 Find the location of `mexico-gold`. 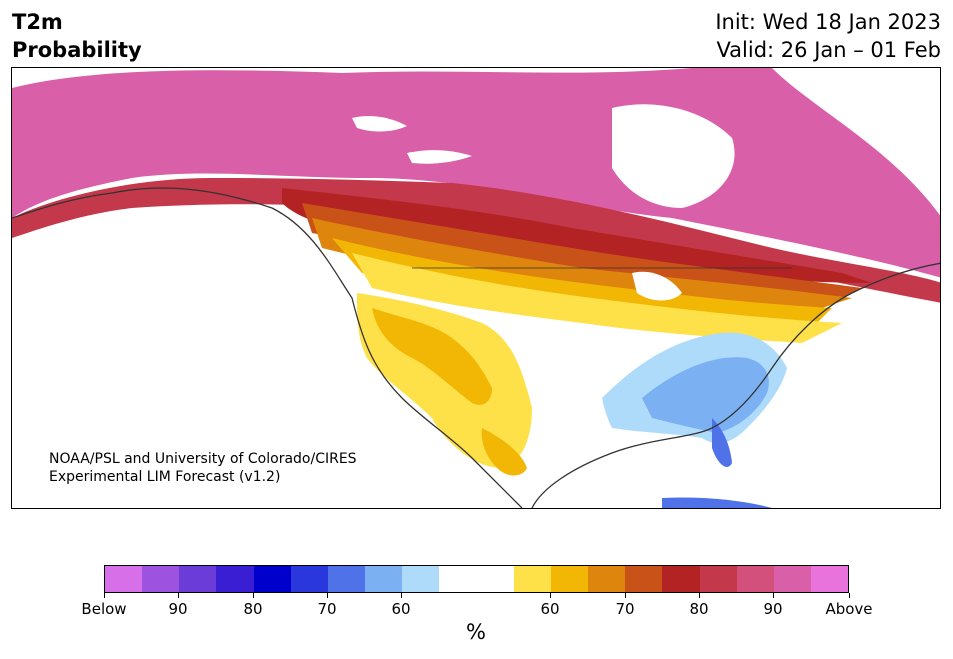

mexico-gold is located at coordinates (504, 452).